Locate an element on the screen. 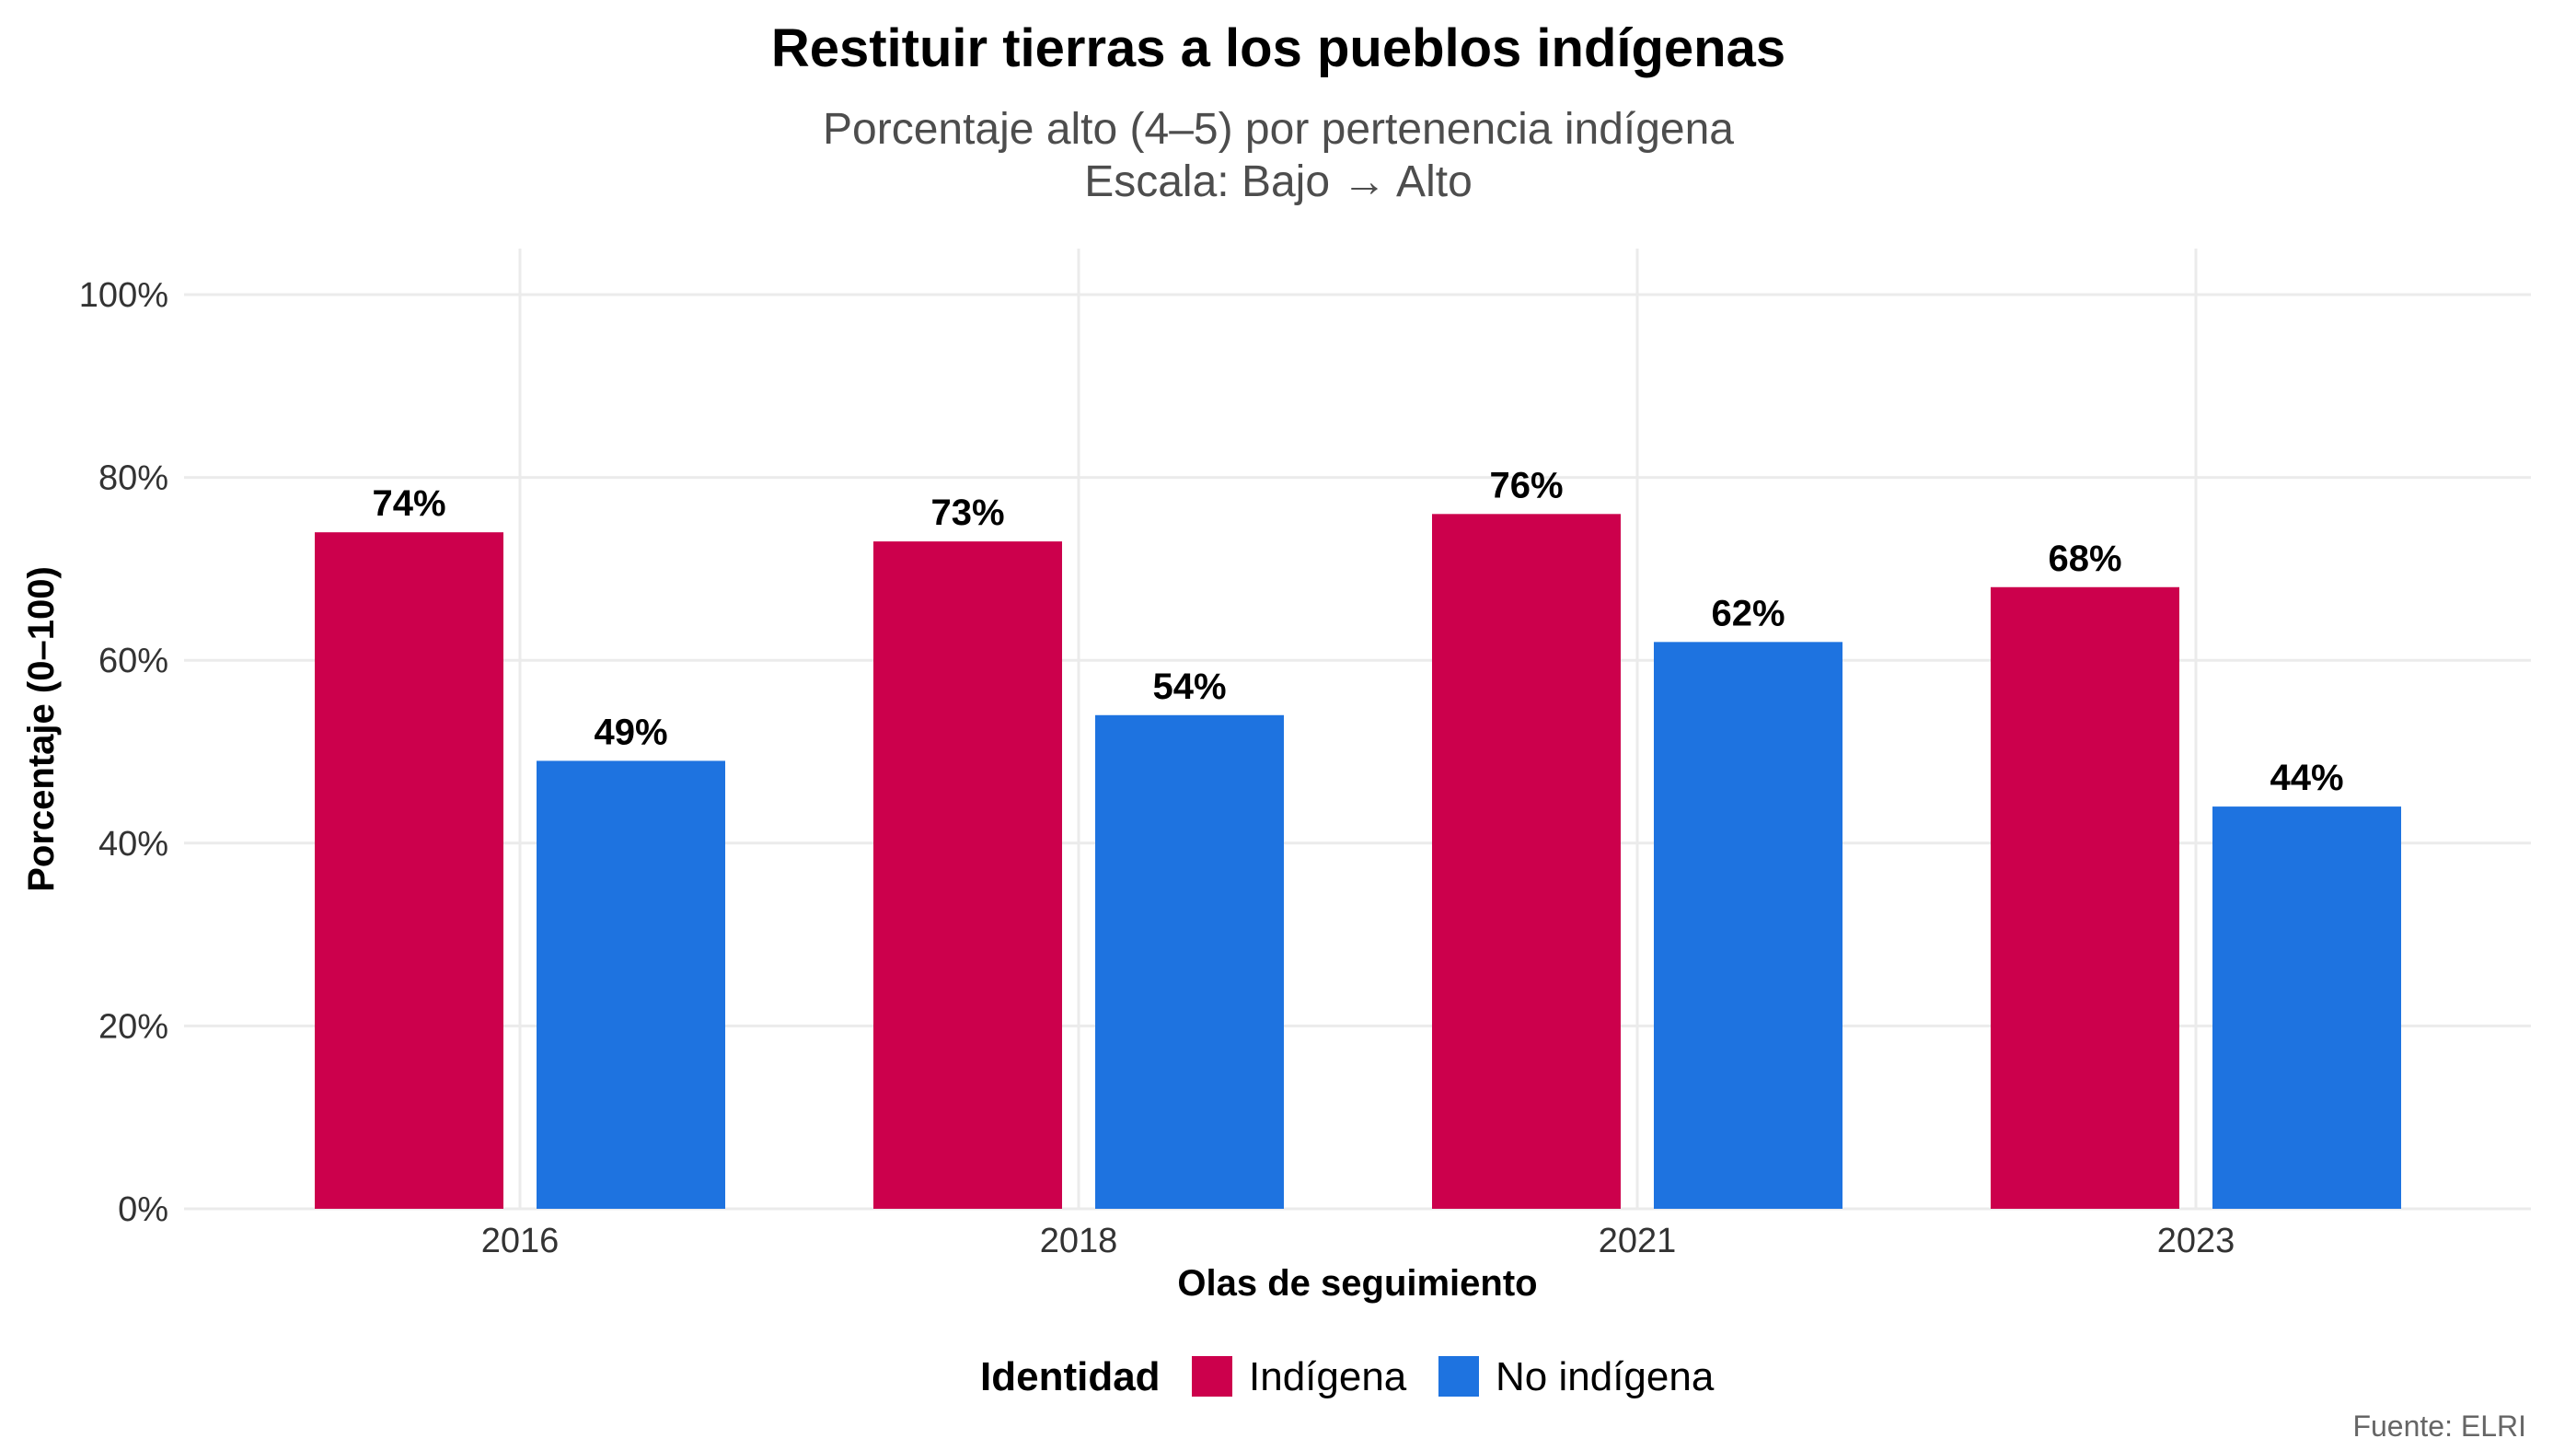 This screenshot has height=1450, width=2576. legend-title: Identidad is located at coordinates (1070, 1376).